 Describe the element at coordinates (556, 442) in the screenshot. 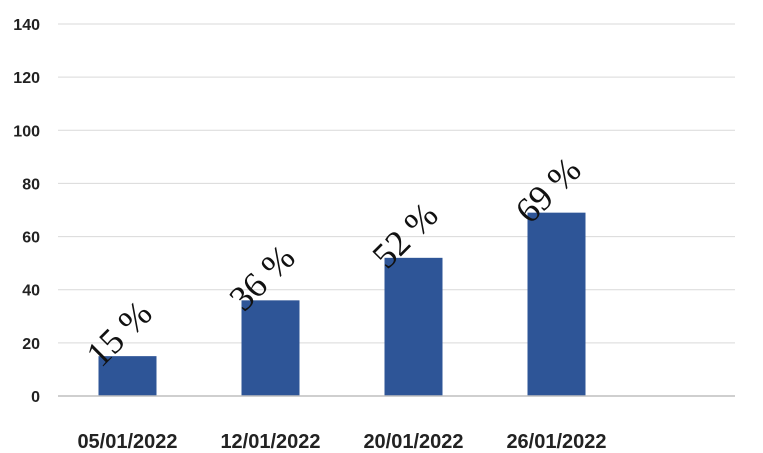

I see `x-category-label: 26/01/2022` at that location.